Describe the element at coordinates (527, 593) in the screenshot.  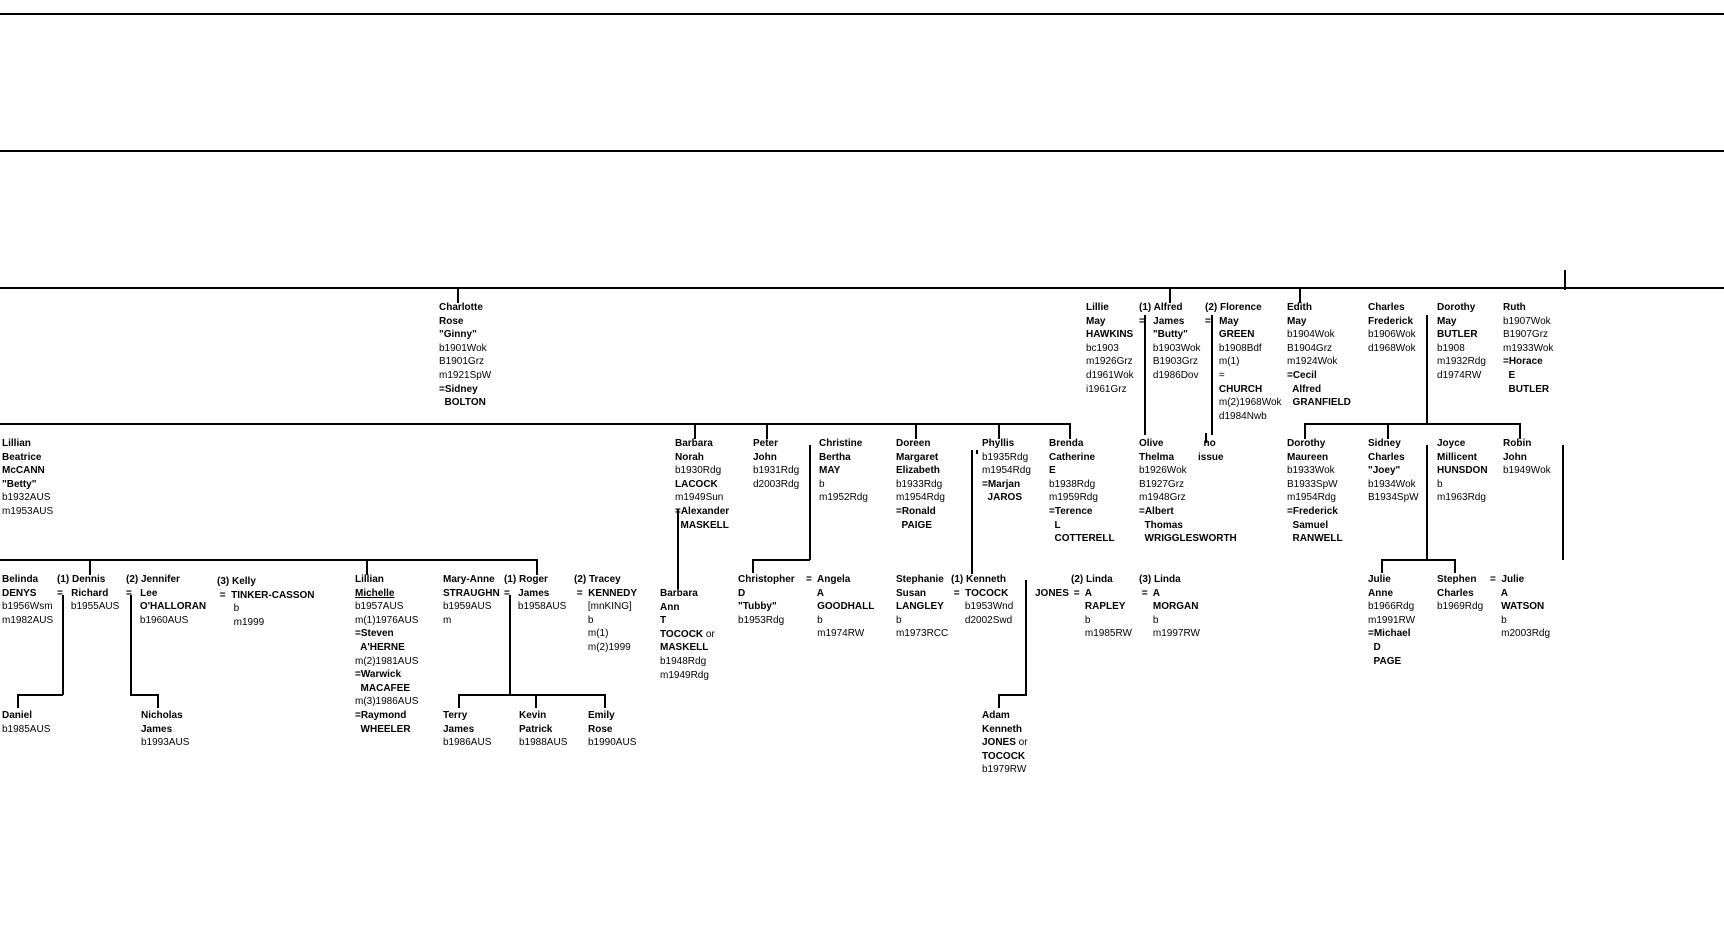
I see `person-line-text: = James` at that location.